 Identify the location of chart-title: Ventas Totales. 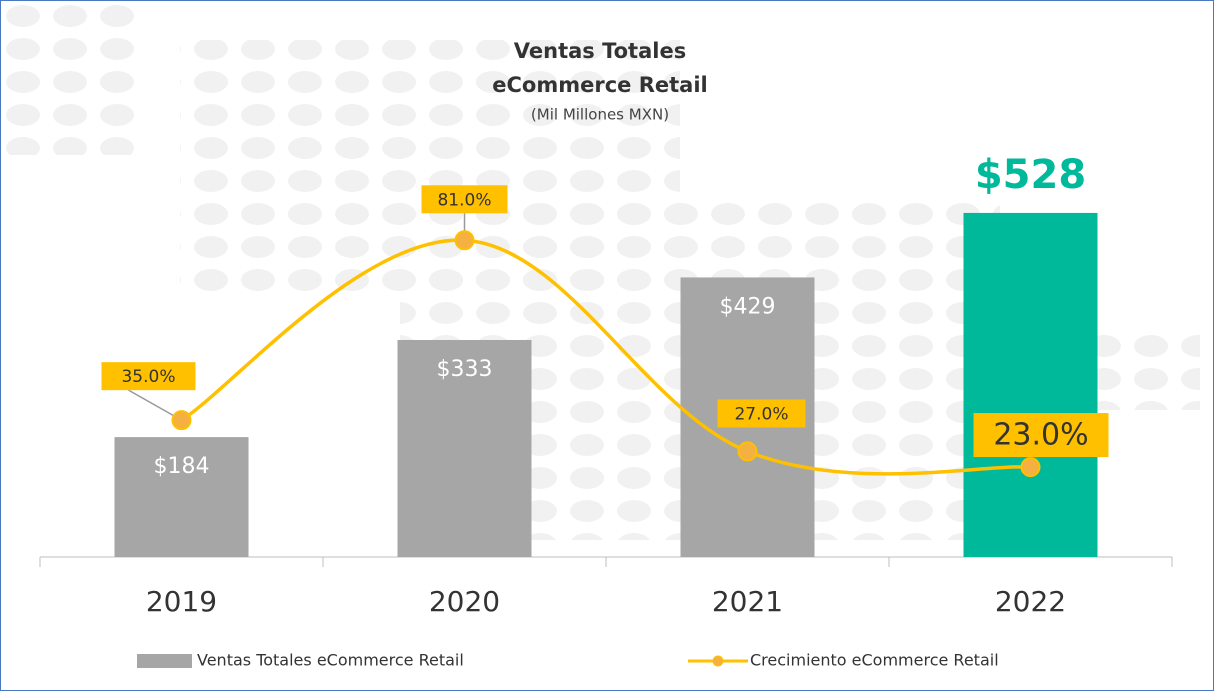
(600, 51).